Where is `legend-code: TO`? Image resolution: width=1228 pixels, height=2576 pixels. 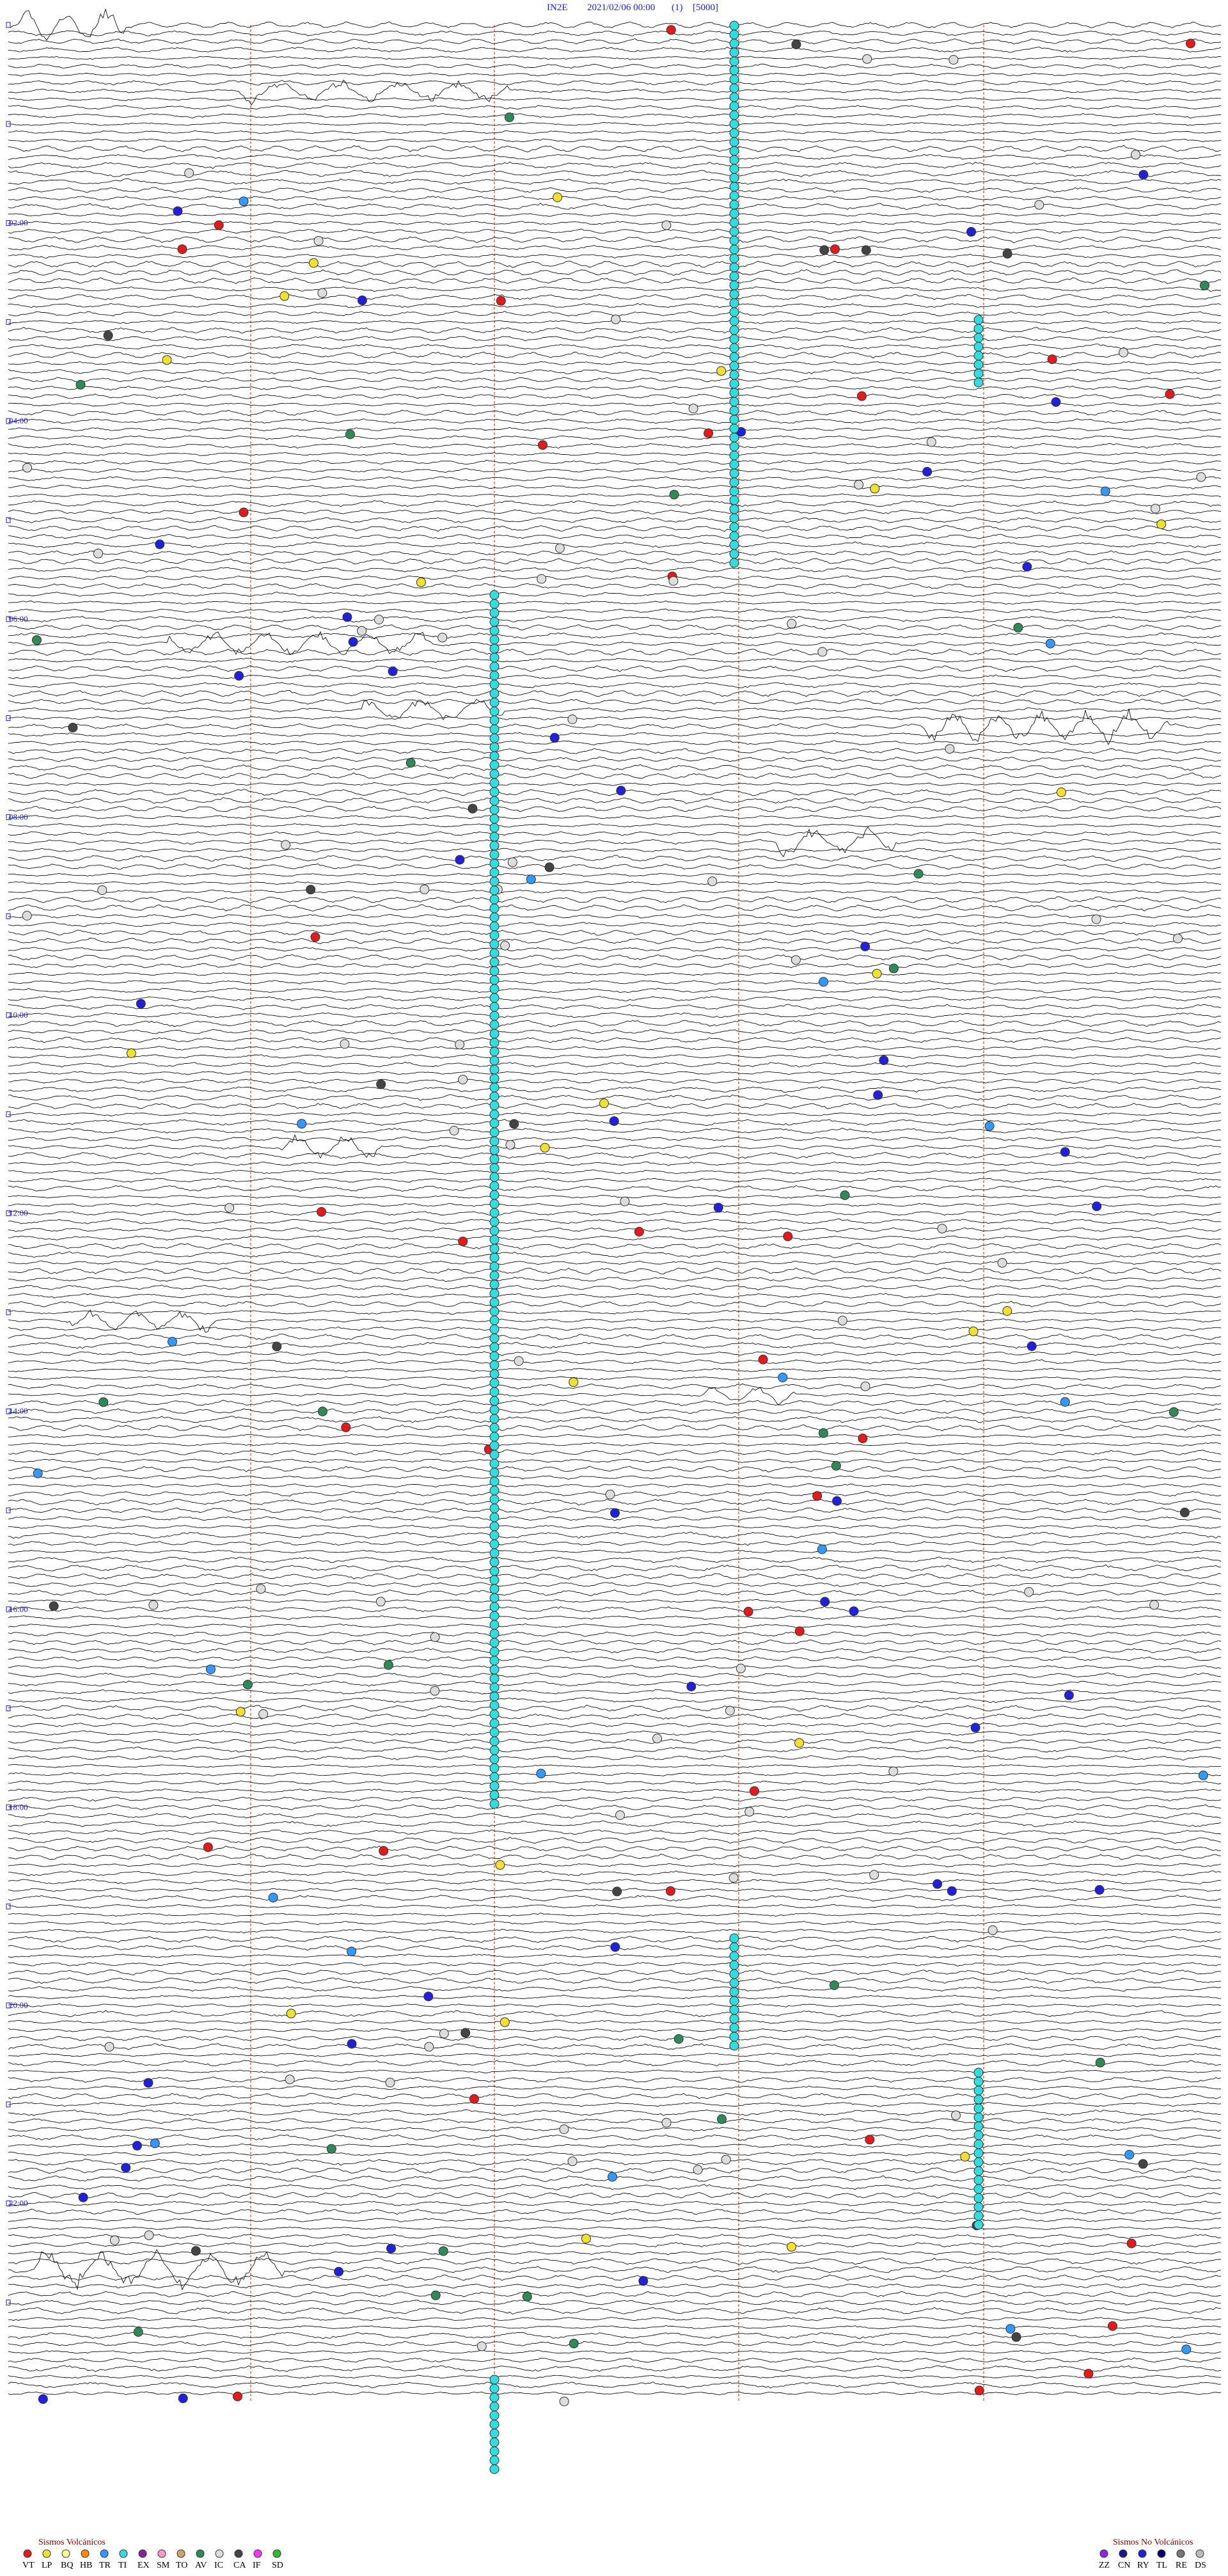 legend-code: TO is located at coordinates (181, 2565).